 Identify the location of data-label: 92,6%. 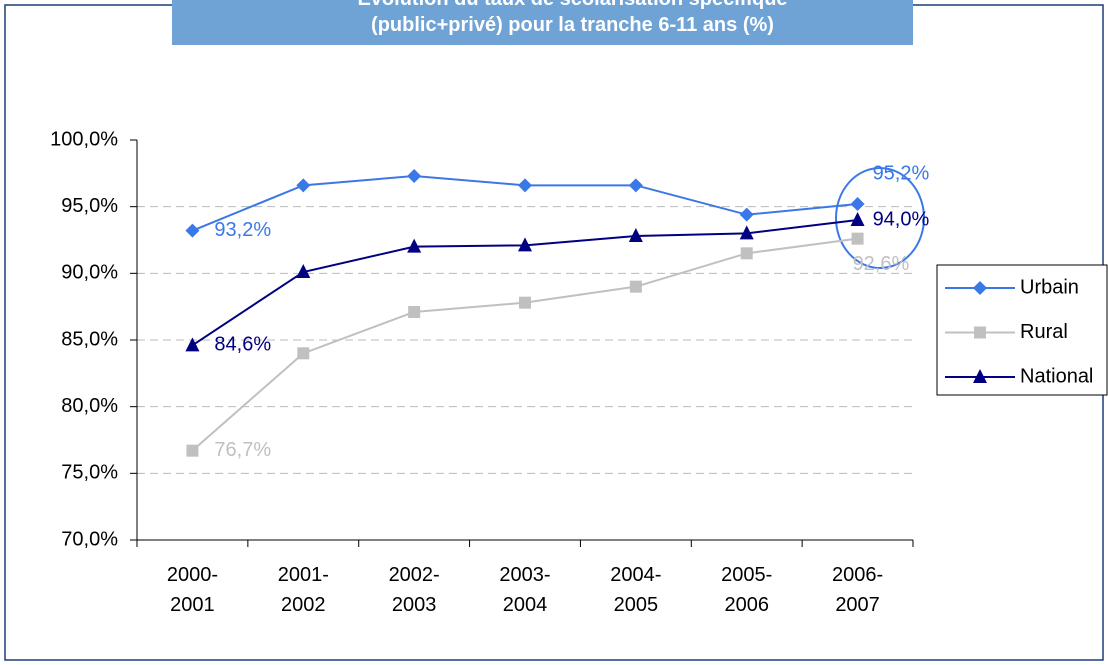
(881, 264).